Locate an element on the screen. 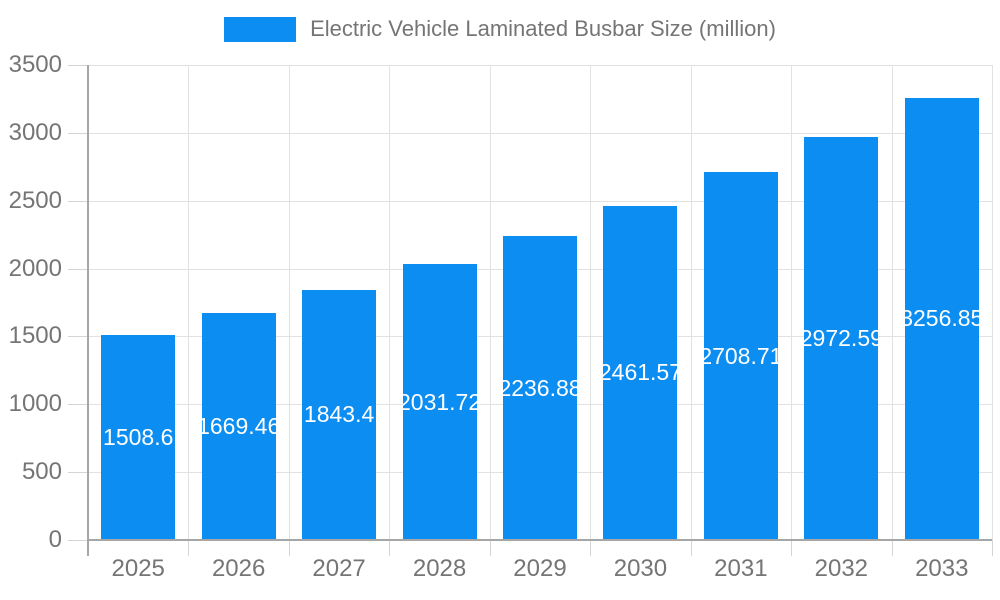 This screenshot has width=1000, height=600. x-axis-label: 2025 is located at coordinates (138, 568).